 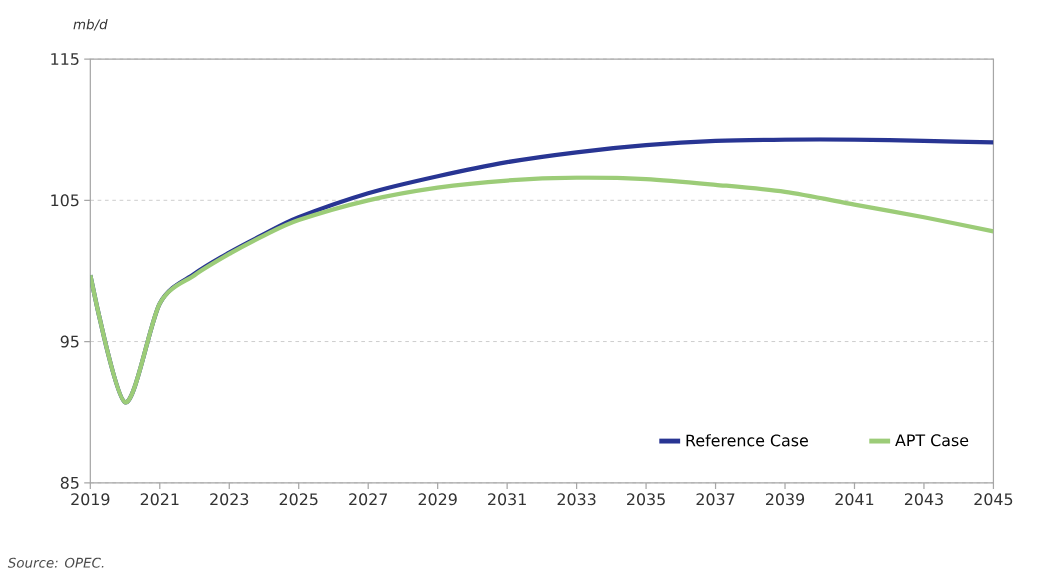 What do you see at coordinates (55, 563) in the screenshot?
I see `source-note: Source: OPEC.` at bounding box center [55, 563].